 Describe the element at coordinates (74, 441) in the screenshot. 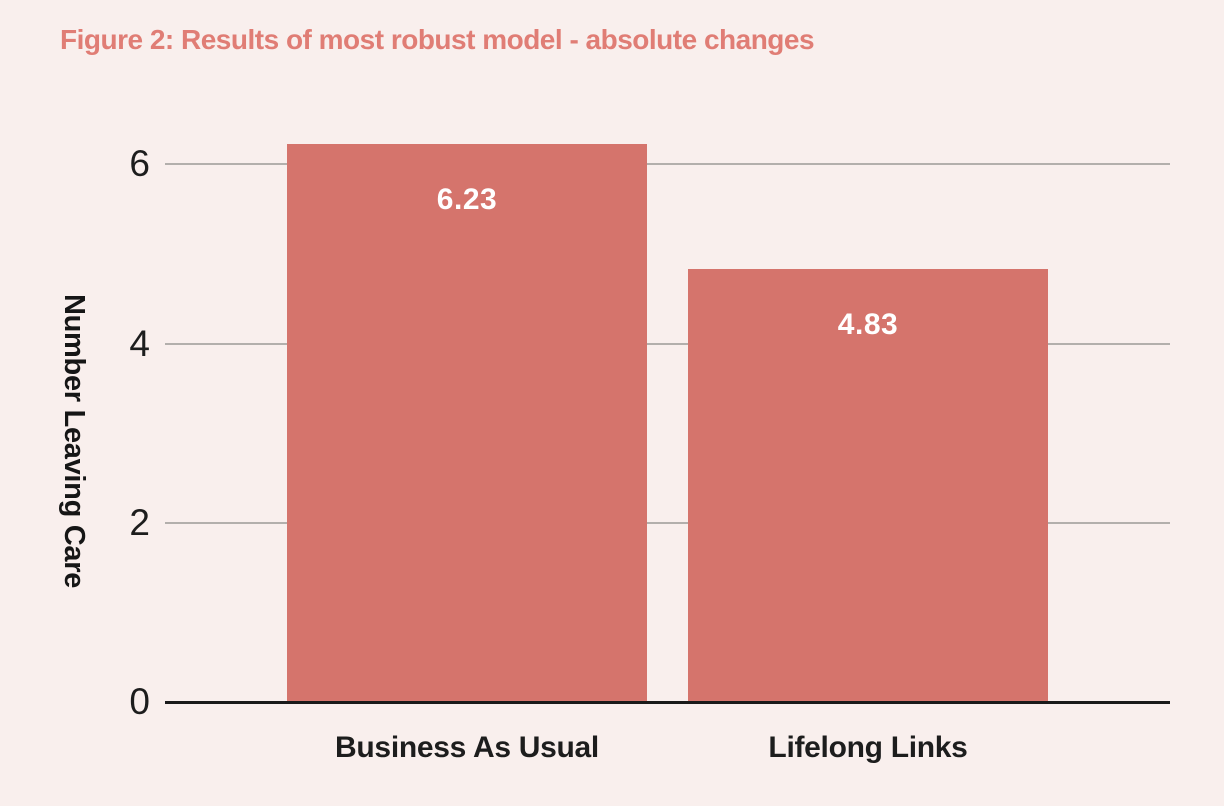

I see `y-axis-title: Number Leaving Care` at that location.